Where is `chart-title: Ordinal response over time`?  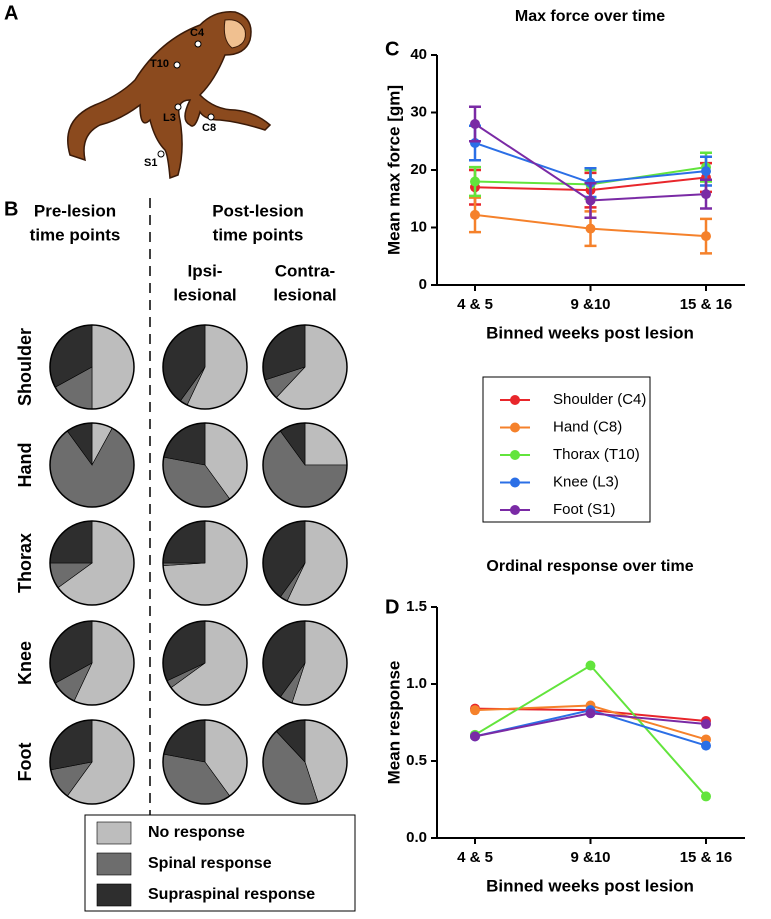
chart-title: Ordinal response over time is located at coordinates (589, 566).